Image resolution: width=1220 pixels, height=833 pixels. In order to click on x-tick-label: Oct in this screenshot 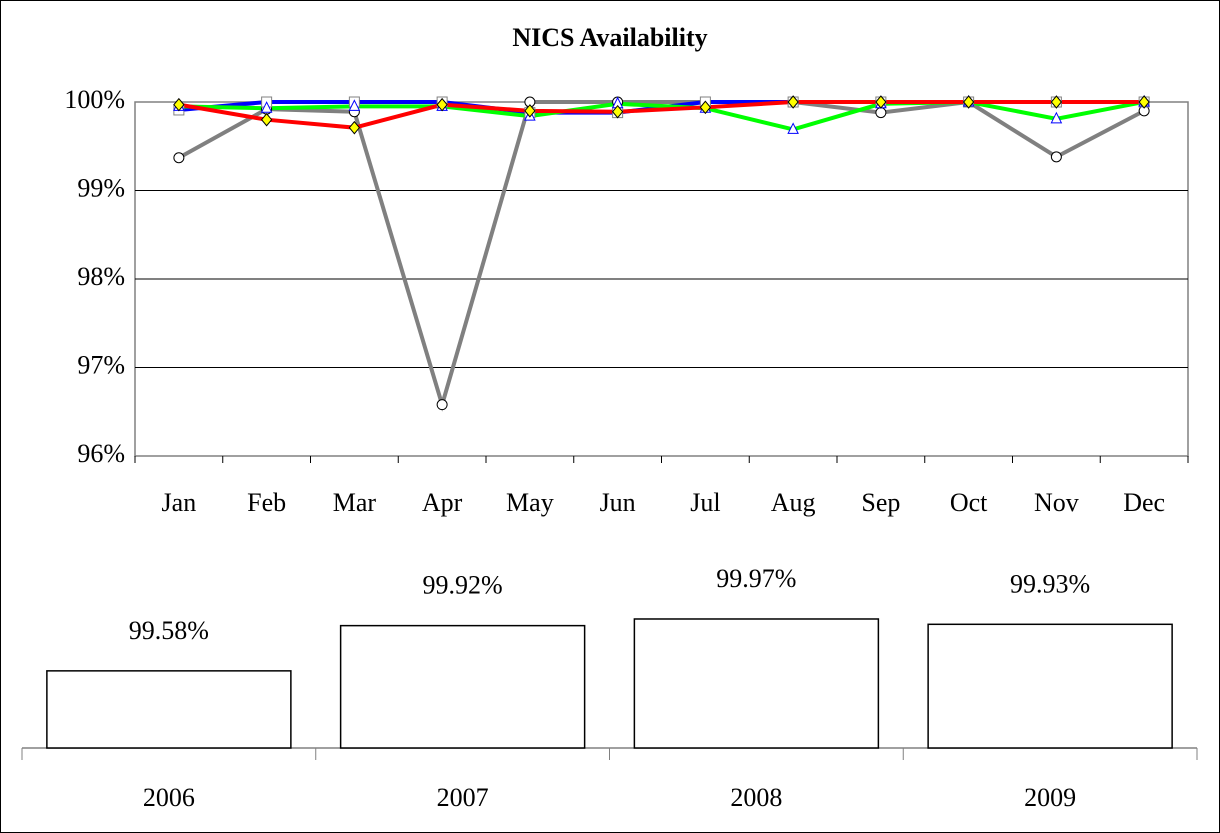, I will do `click(969, 502)`.